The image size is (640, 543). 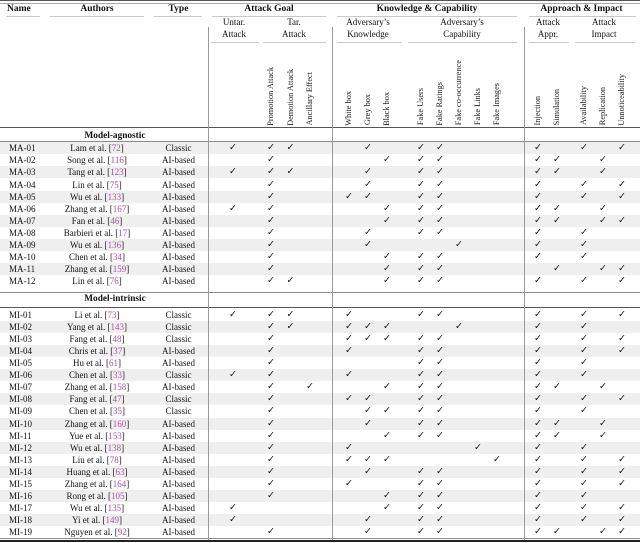 I want to click on citation-link: 34, so click(x=117, y=257).